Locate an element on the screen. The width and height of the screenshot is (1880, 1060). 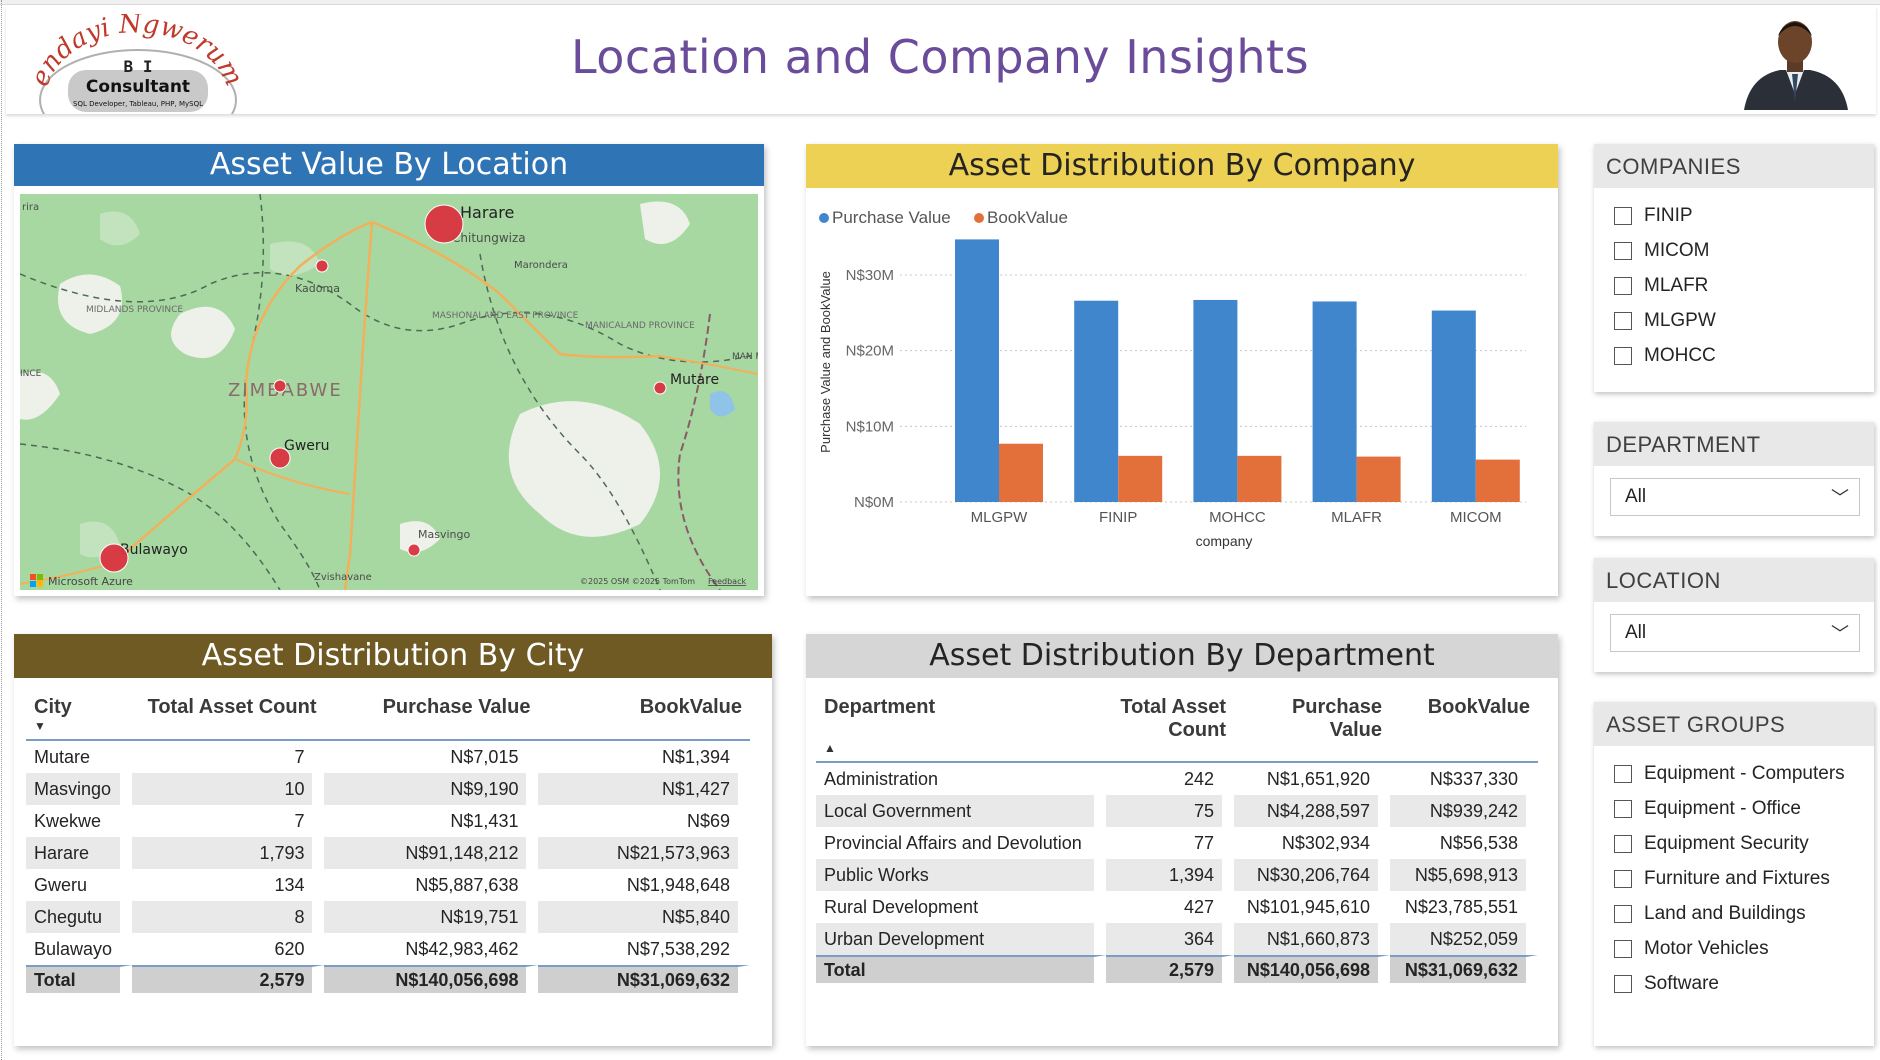
table-cell: Public Works is located at coordinates (961, 875).